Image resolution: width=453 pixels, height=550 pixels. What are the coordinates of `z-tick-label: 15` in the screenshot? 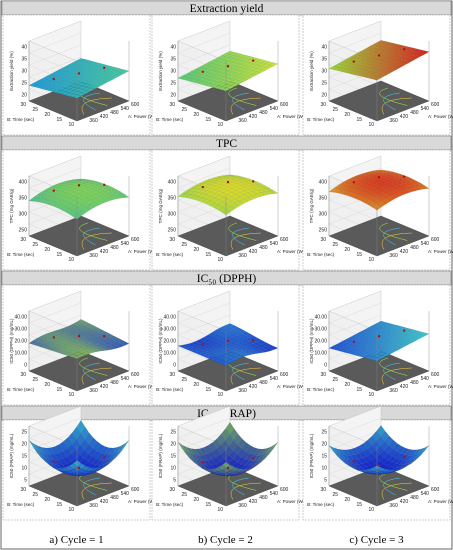 It's located at (24, 457).